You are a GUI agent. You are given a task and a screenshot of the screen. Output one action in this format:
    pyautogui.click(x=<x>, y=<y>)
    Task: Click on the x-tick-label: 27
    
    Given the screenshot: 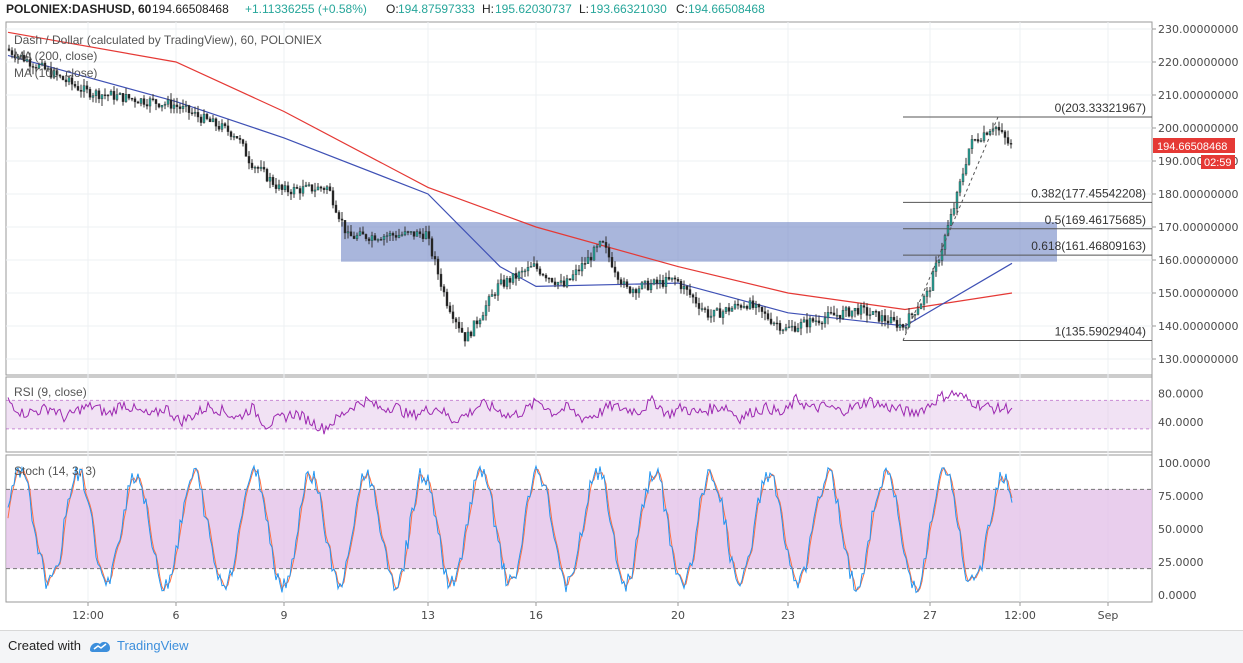 What is the action you would take?
    pyautogui.click(x=930, y=615)
    